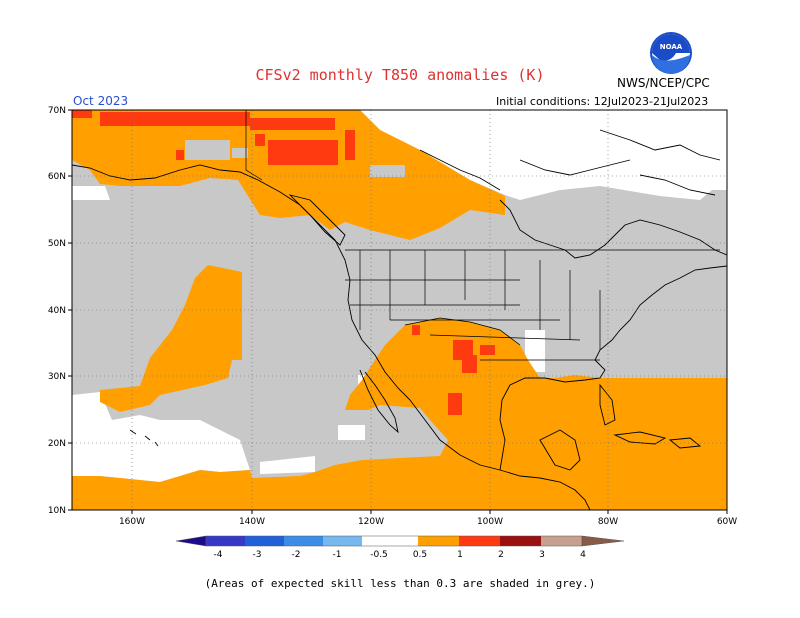  What do you see at coordinates (583, 555) in the screenshot?
I see `legend-label: 4` at bounding box center [583, 555].